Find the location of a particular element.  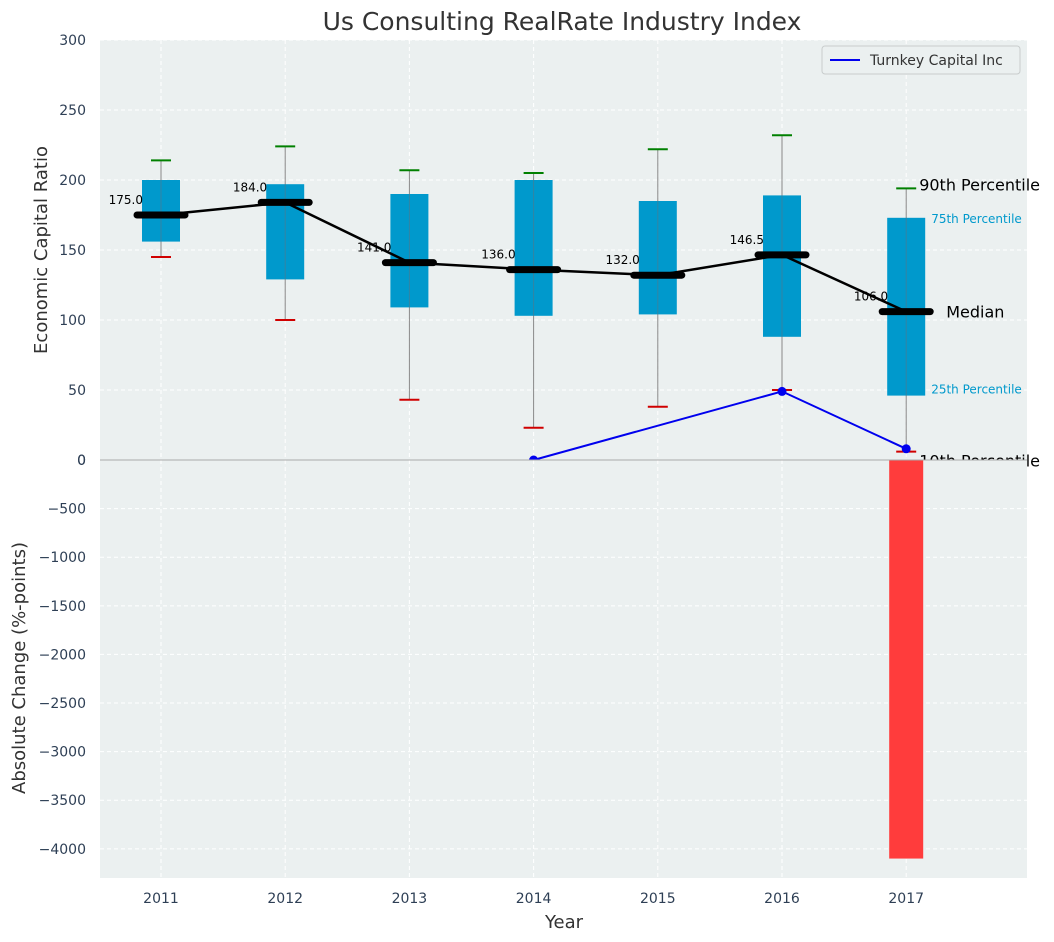

bottom-y-tick-label: −1500 is located at coordinates (62, 607).